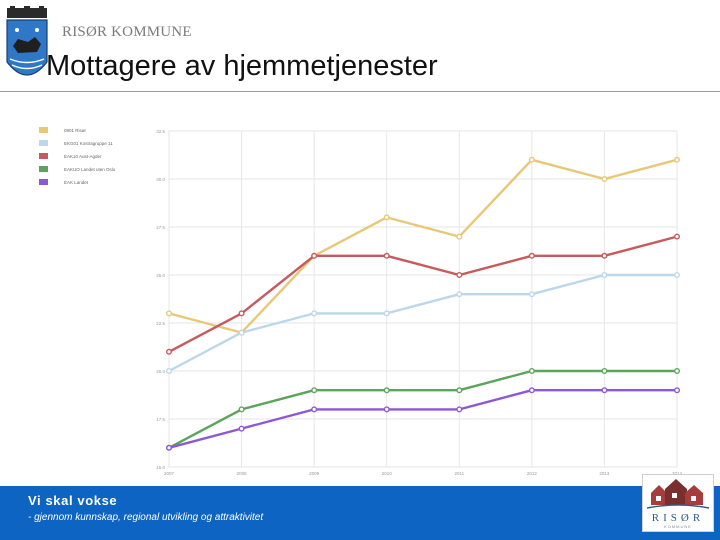 Image resolution: width=720 pixels, height=540 pixels. I want to click on x-tick-label: 2007, so click(169, 473).